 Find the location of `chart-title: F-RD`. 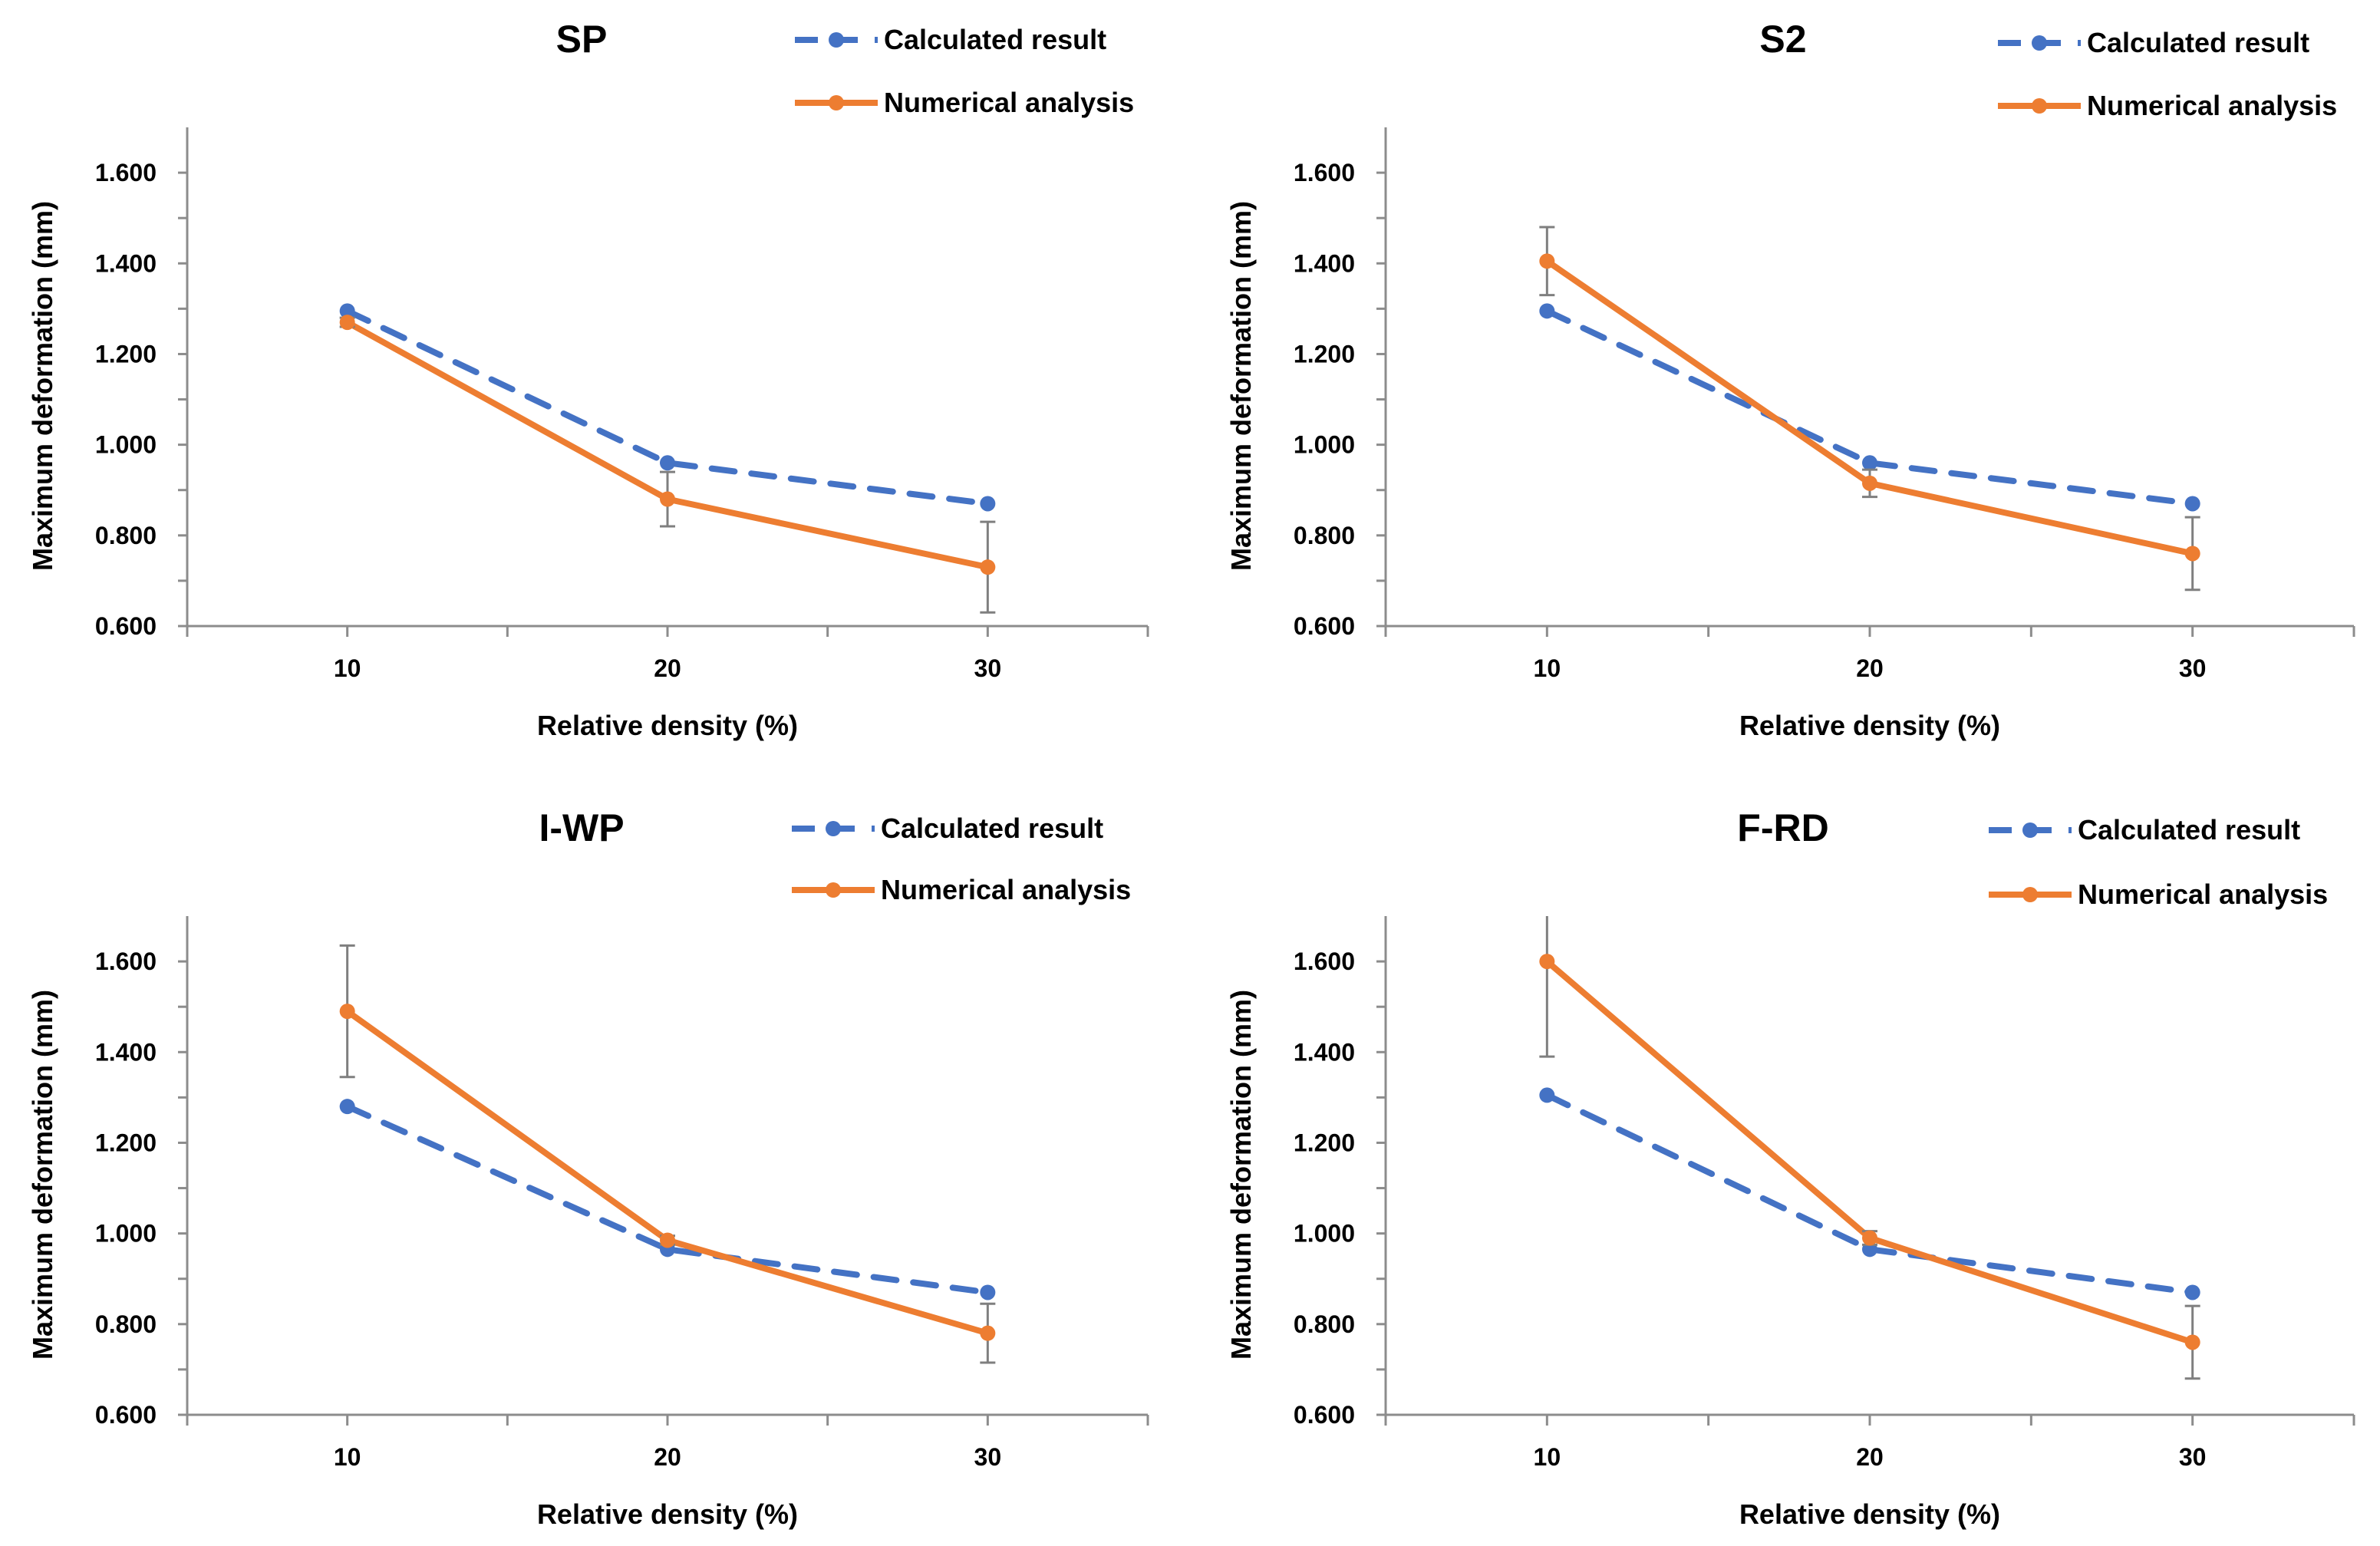

chart-title: F-RD is located at coordinates (1783, 828).